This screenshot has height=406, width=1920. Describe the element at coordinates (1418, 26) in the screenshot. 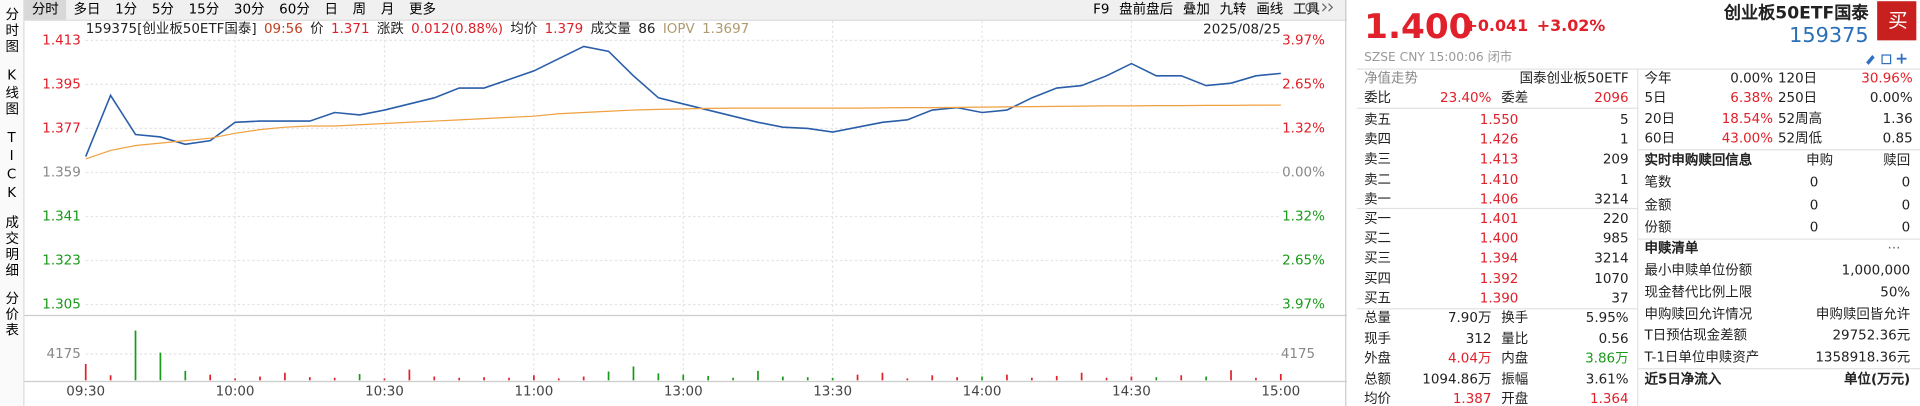

I see `last-price: 1.400` at that location.